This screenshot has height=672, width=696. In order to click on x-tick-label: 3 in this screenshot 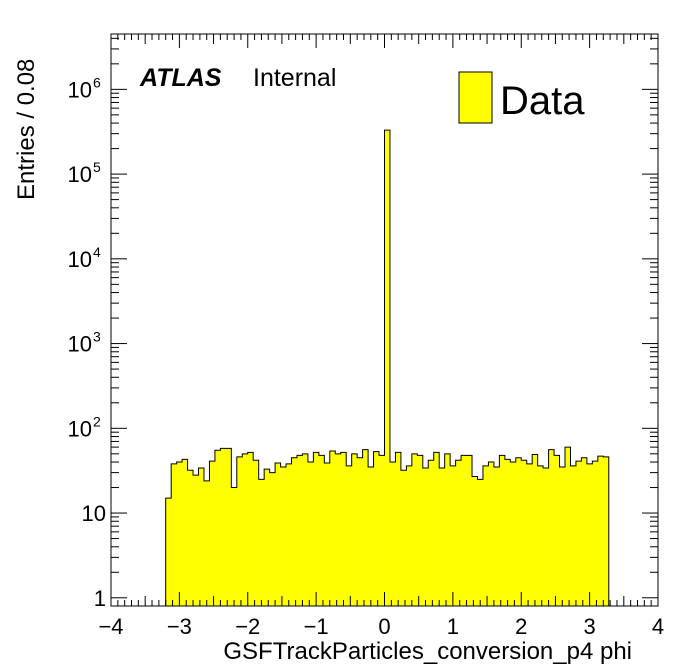, I will do `click(590, 626)`.